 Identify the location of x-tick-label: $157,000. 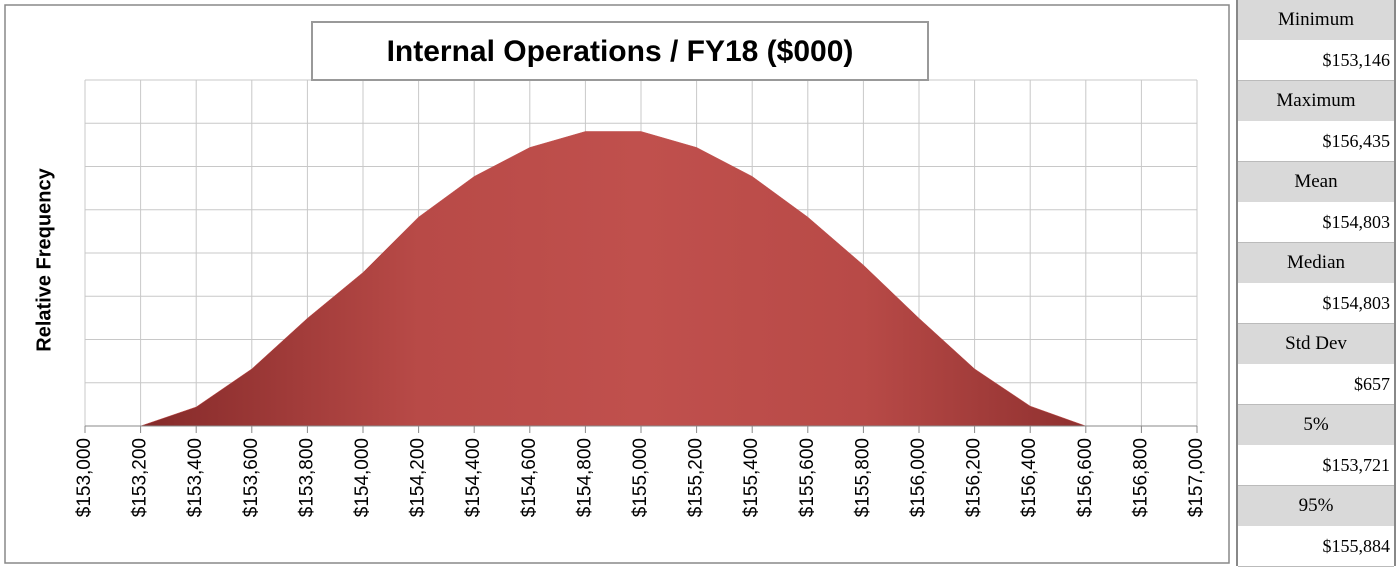
(1196, 477).